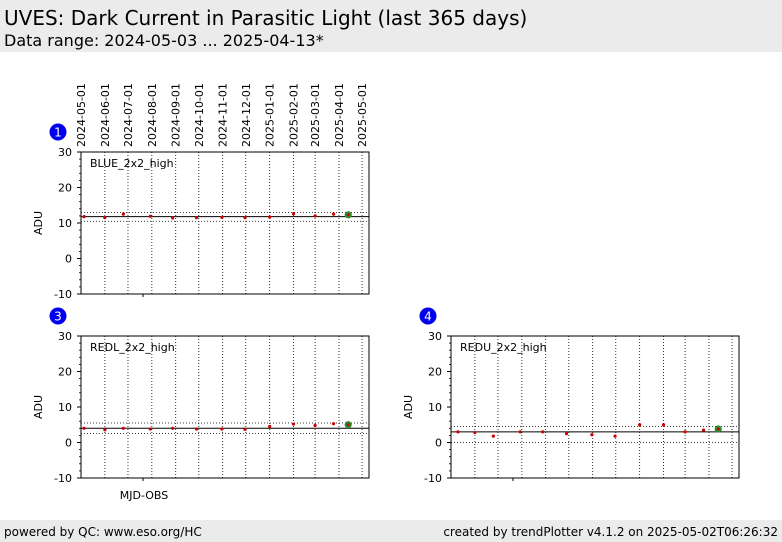  What do you see at coordinates (270, 115) in the screenshot?
I see `date-tick-label: 2025-01-01` at bounding box center [270, 115].